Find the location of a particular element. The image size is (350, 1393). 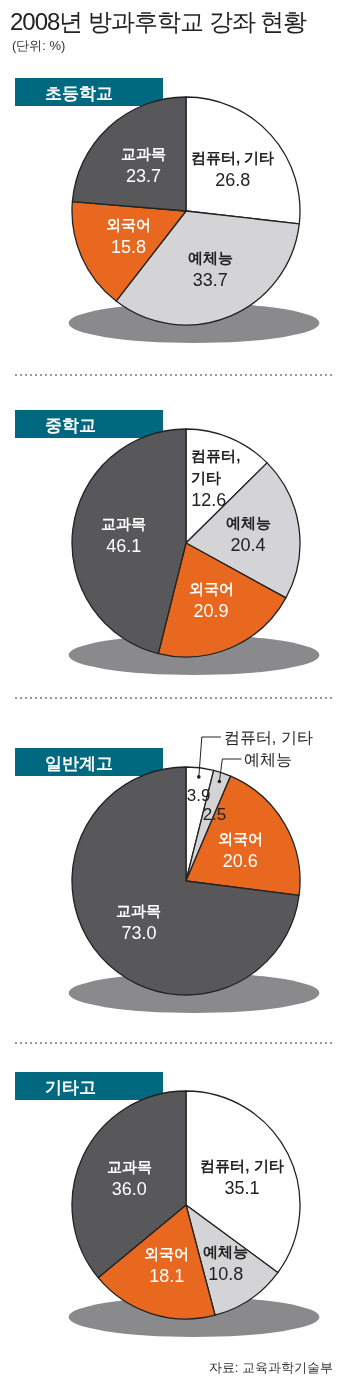

data-label: 23.7 is located at coordinates (143, 175).